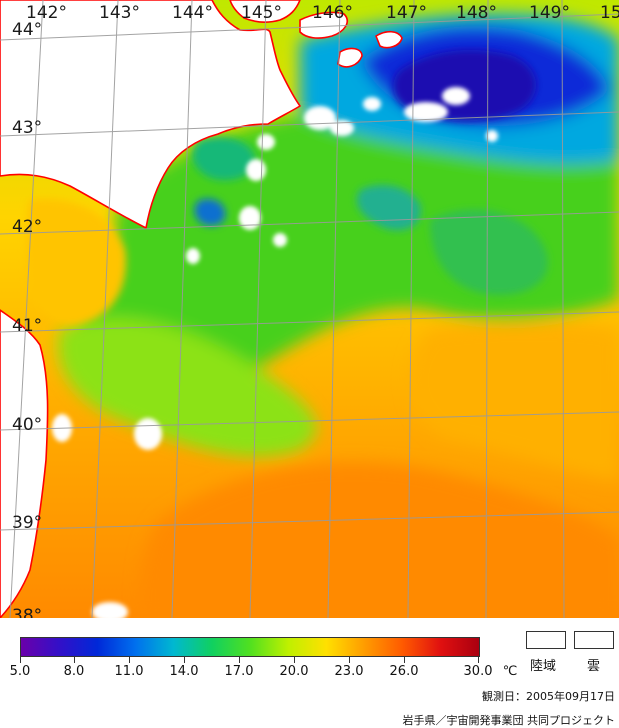  What do you see at coordinates (27, 613) in the screenshot?
I see `latitude-label: 38°` at bounding box center [27, 613].